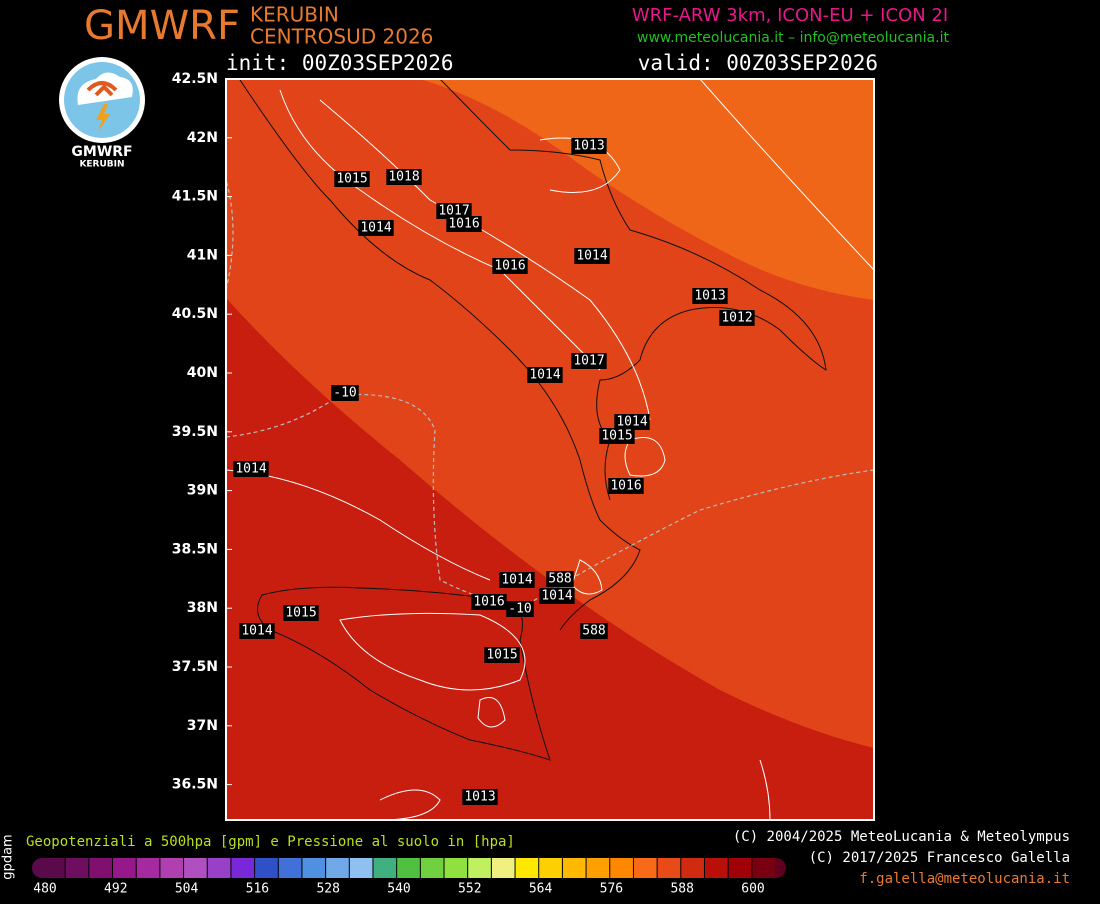 This screenshot has width=1100, height=904. Describe the element at coordinates (790, 15) in the screenshot. I see `models: WRF-ARW 3km, ICON-EU + ICON 2I` at that location.